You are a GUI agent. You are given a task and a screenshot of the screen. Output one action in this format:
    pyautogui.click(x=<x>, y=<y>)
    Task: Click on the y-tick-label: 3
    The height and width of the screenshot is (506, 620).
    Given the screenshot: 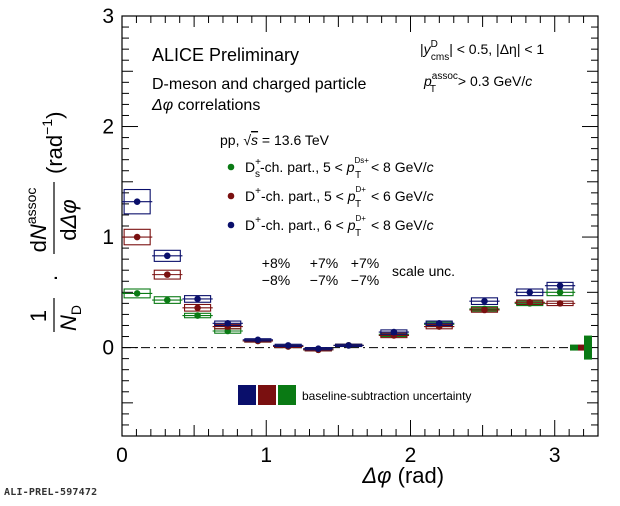 What is the action you would take?
    pyautogui.click(x=108, y=16)
    